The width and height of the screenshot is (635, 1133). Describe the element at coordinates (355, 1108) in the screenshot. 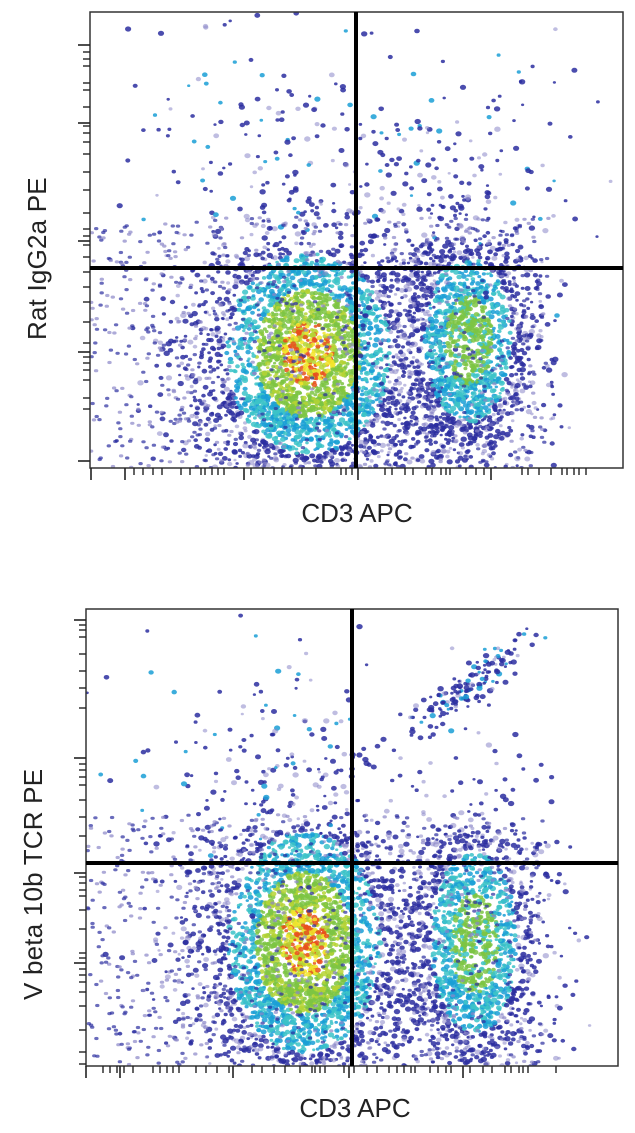

I see `bottom-x-axis-label: CD3 APC` at that location.